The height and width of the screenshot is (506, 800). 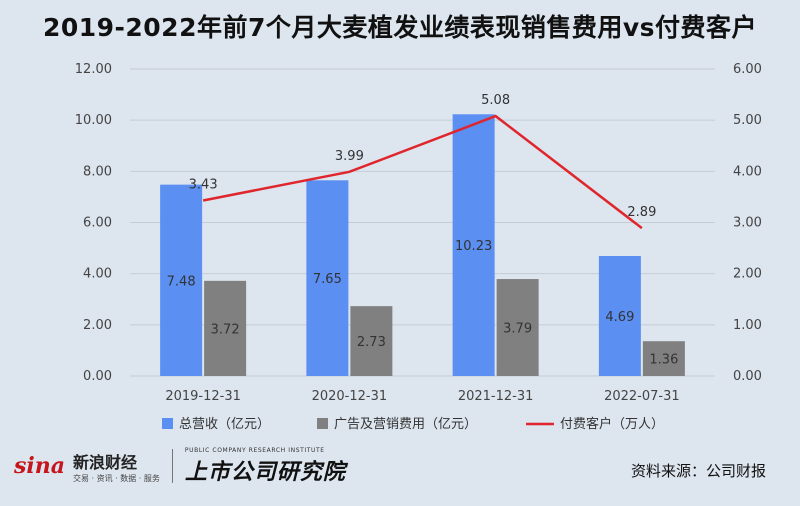 I want to click on bar-revenue-label: 10.23, so click(x=473, y=246).